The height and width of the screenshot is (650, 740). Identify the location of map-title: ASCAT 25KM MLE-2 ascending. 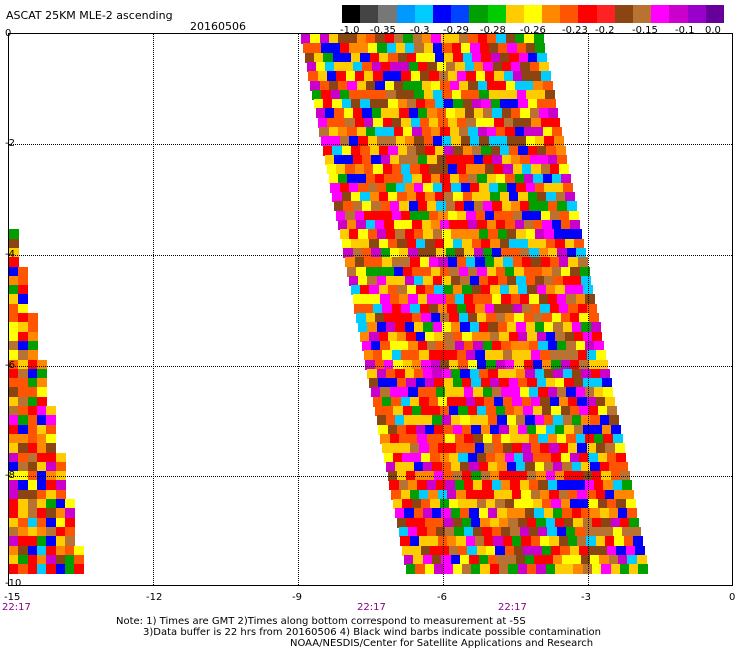
(89, 15).